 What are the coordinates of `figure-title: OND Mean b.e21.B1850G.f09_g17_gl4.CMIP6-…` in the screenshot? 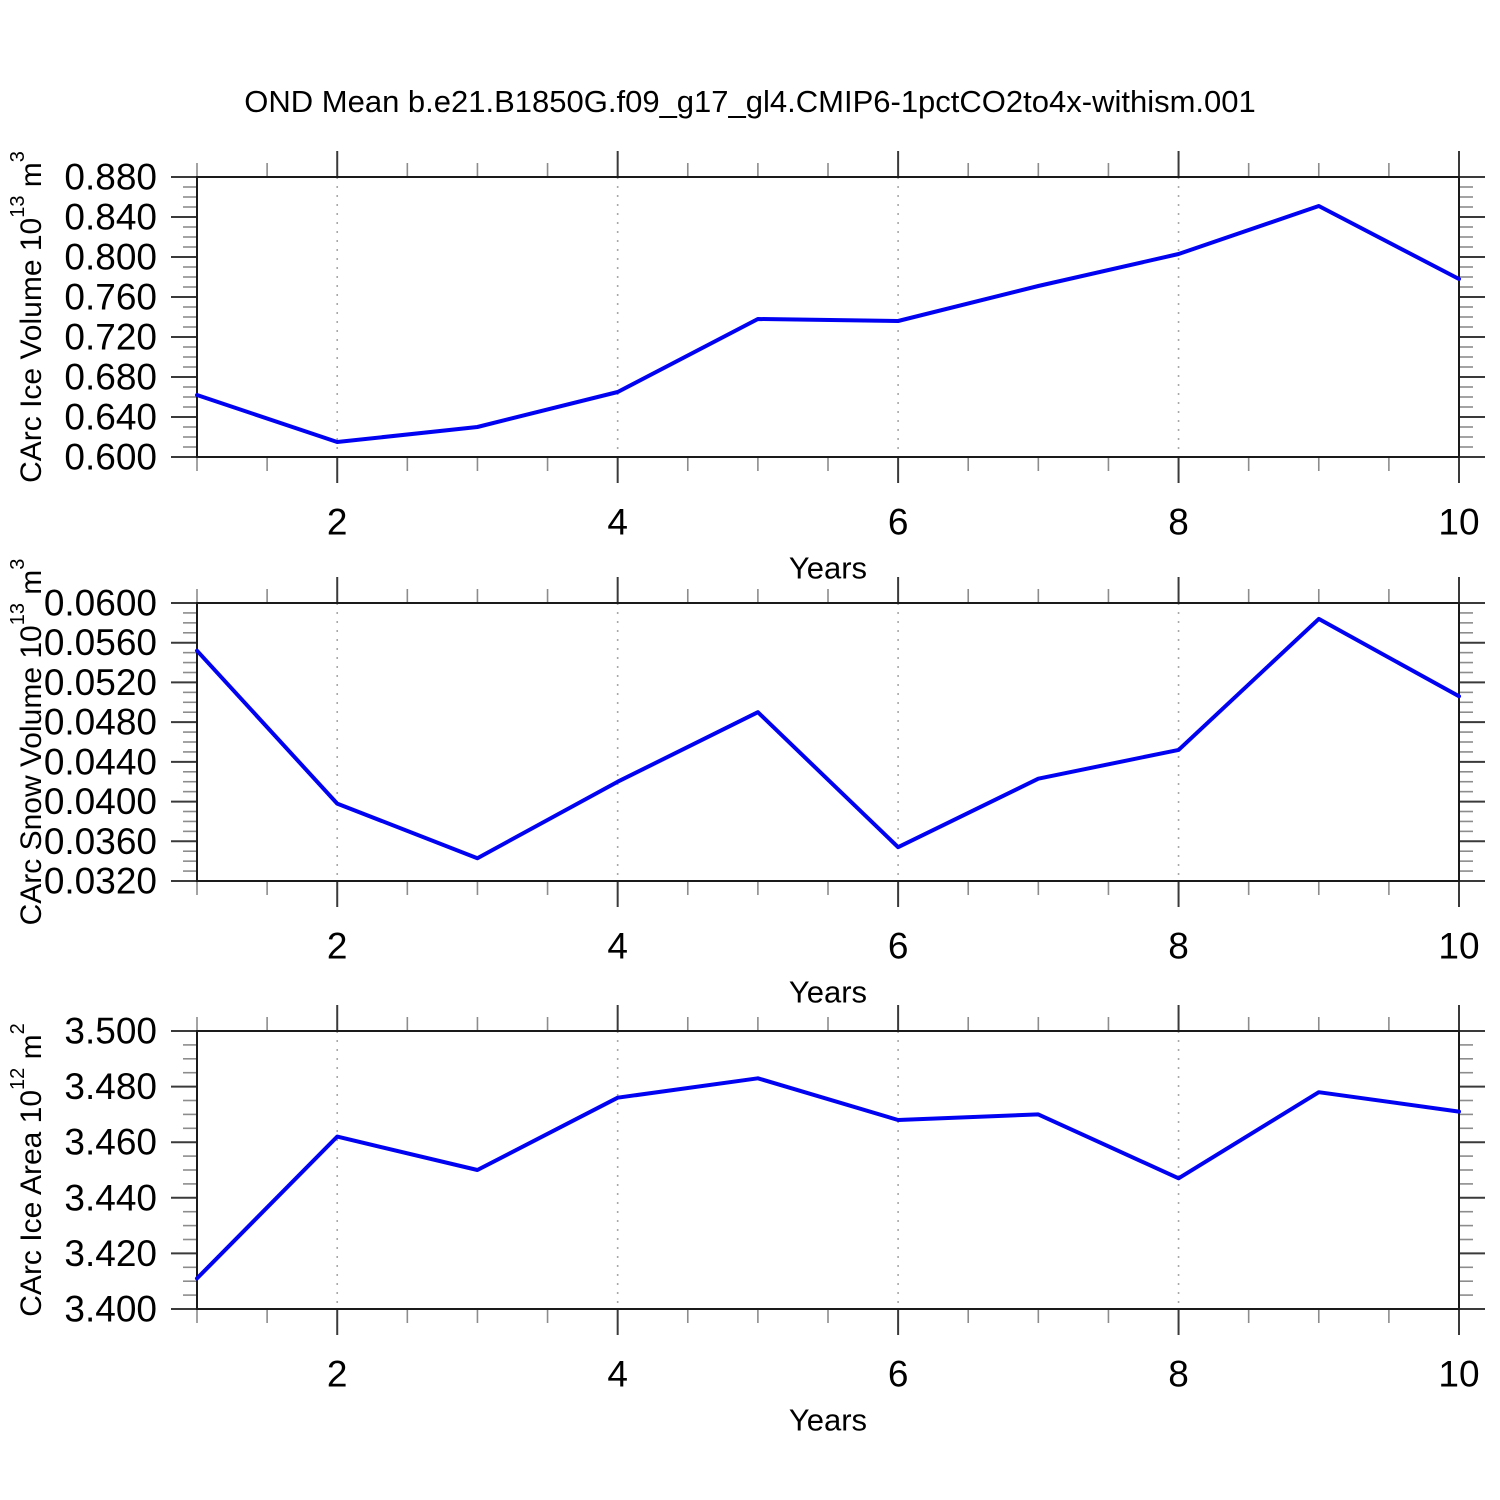 It's located at (750, 101).